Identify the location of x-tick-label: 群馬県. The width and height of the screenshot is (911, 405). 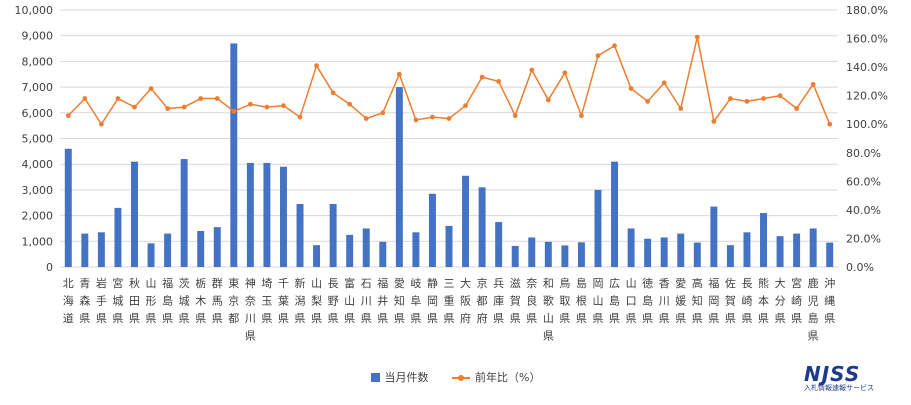
(217, 300).